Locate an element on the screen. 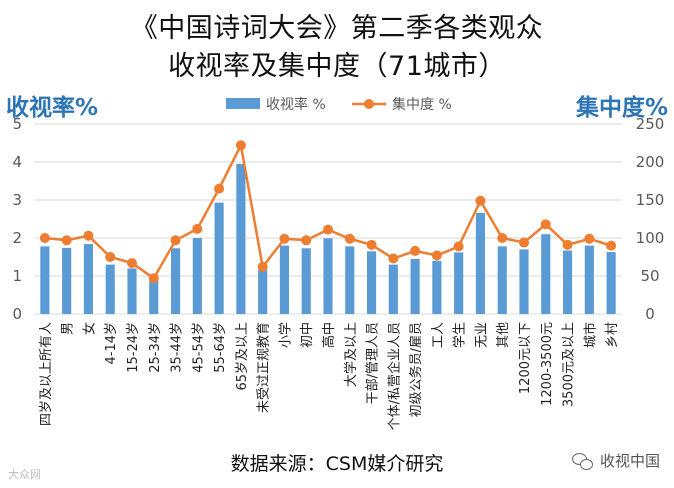  chart-title-line2: 收视率及集中度（71城市） is located at coordinates (337, 66).